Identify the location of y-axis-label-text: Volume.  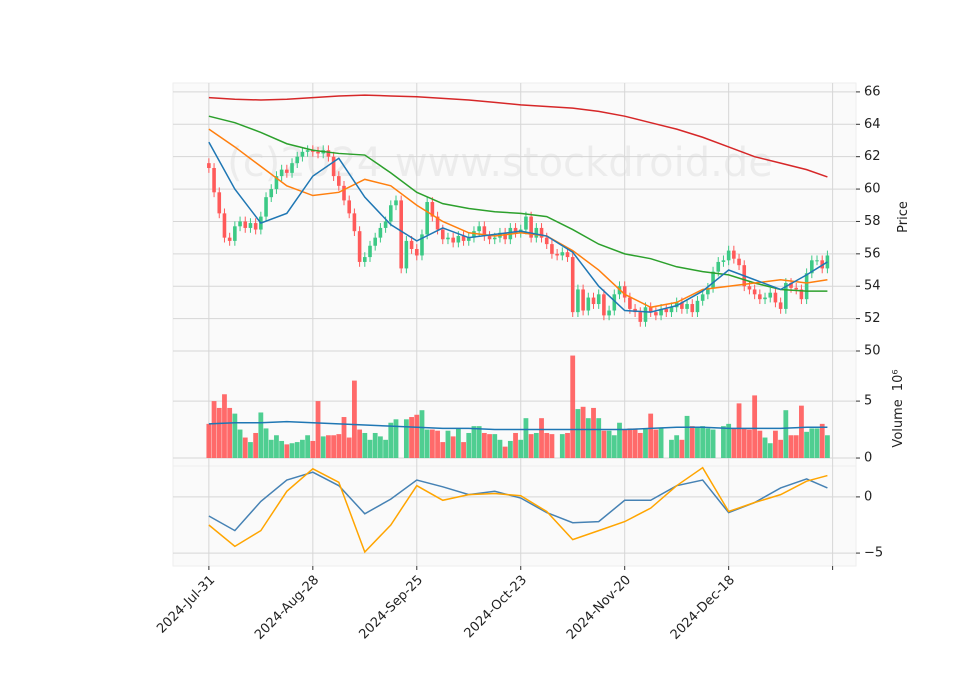
(898, 423).